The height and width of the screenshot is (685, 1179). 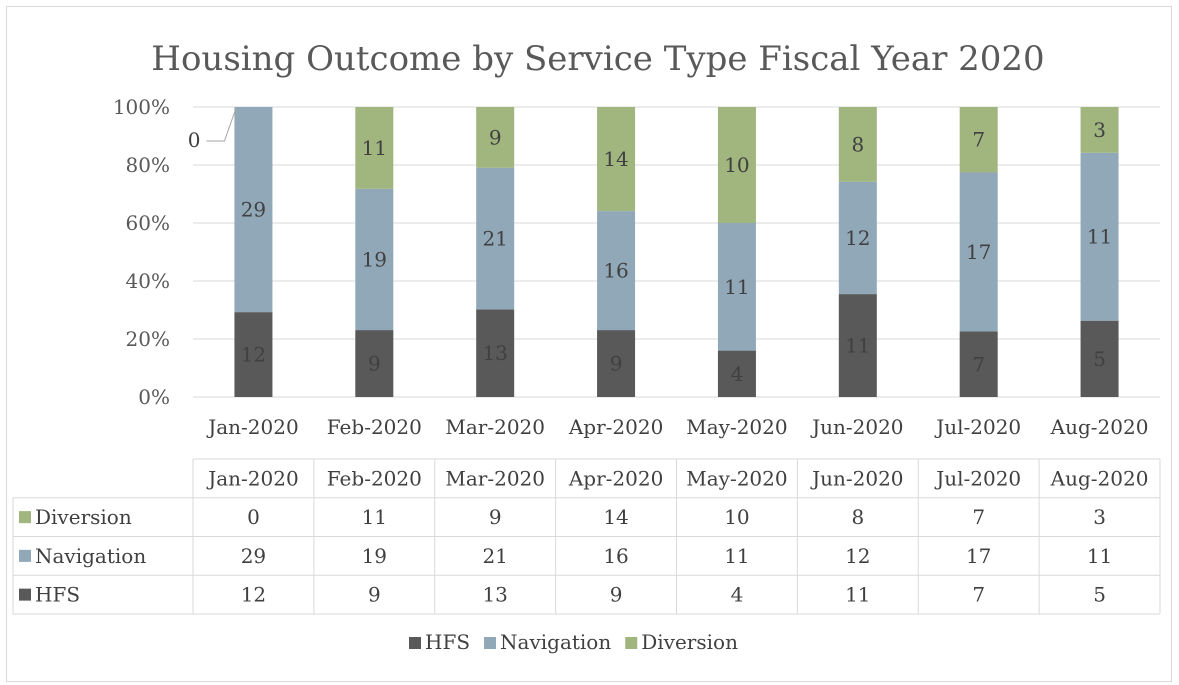 I want to click on data-label: 7, so click(x=978, y=140).